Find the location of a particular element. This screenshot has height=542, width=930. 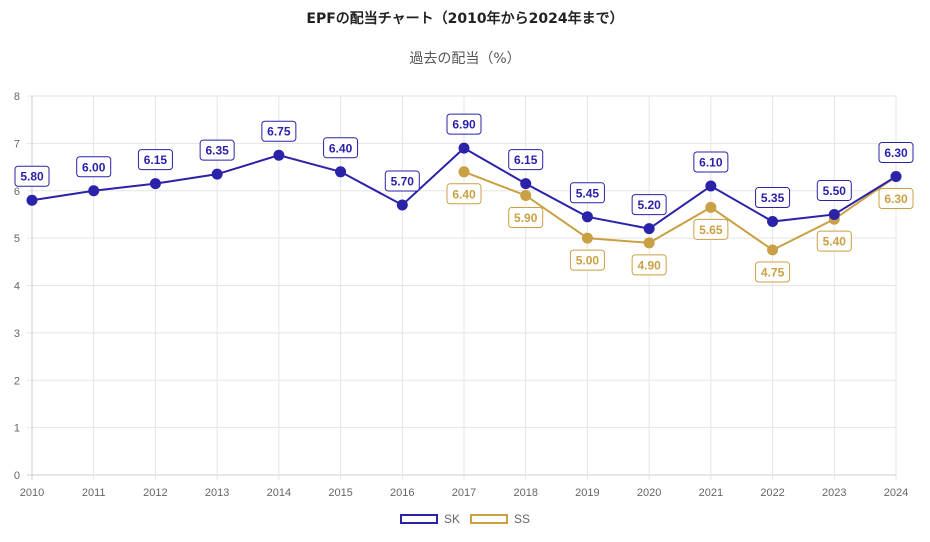

x-tick-label: 2017 is located at coordinates (464, 493).